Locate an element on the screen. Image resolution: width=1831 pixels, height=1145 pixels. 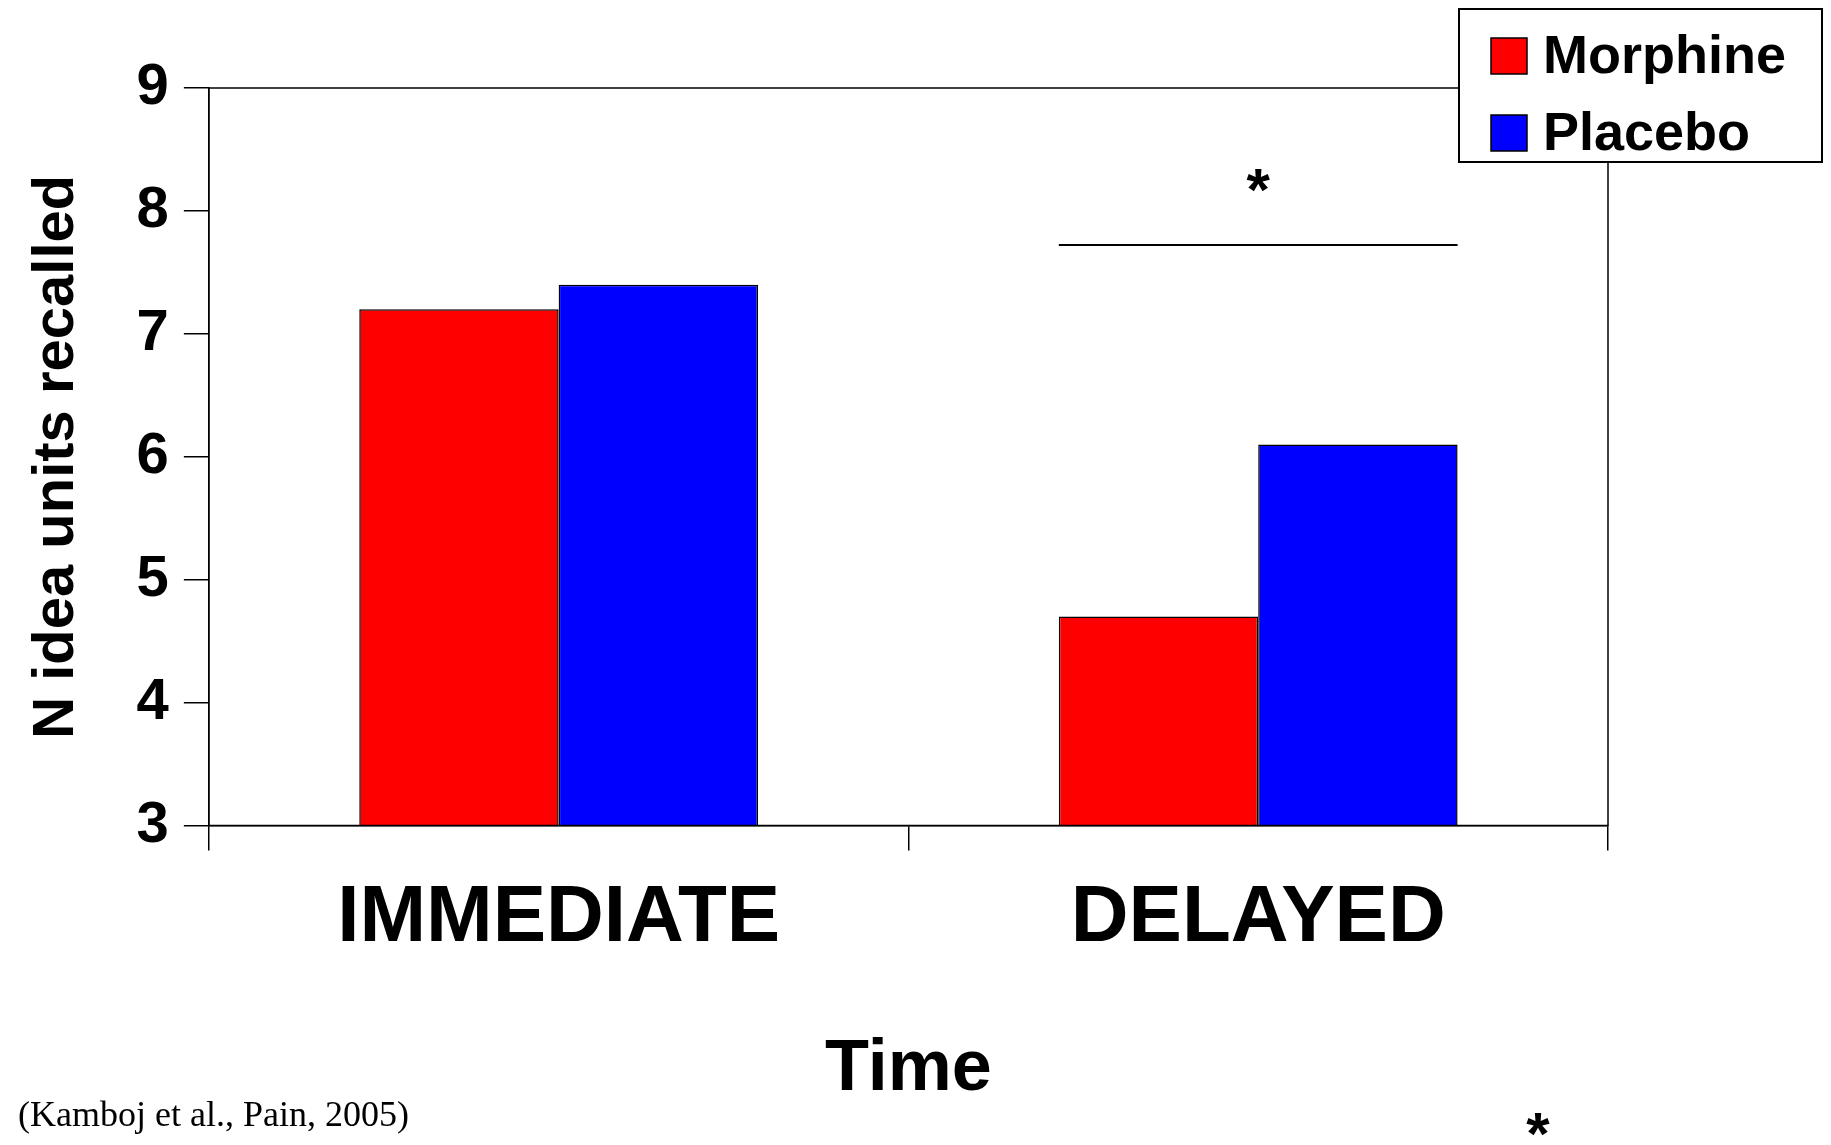
annotation: * is located at coordinates (1258, 189).